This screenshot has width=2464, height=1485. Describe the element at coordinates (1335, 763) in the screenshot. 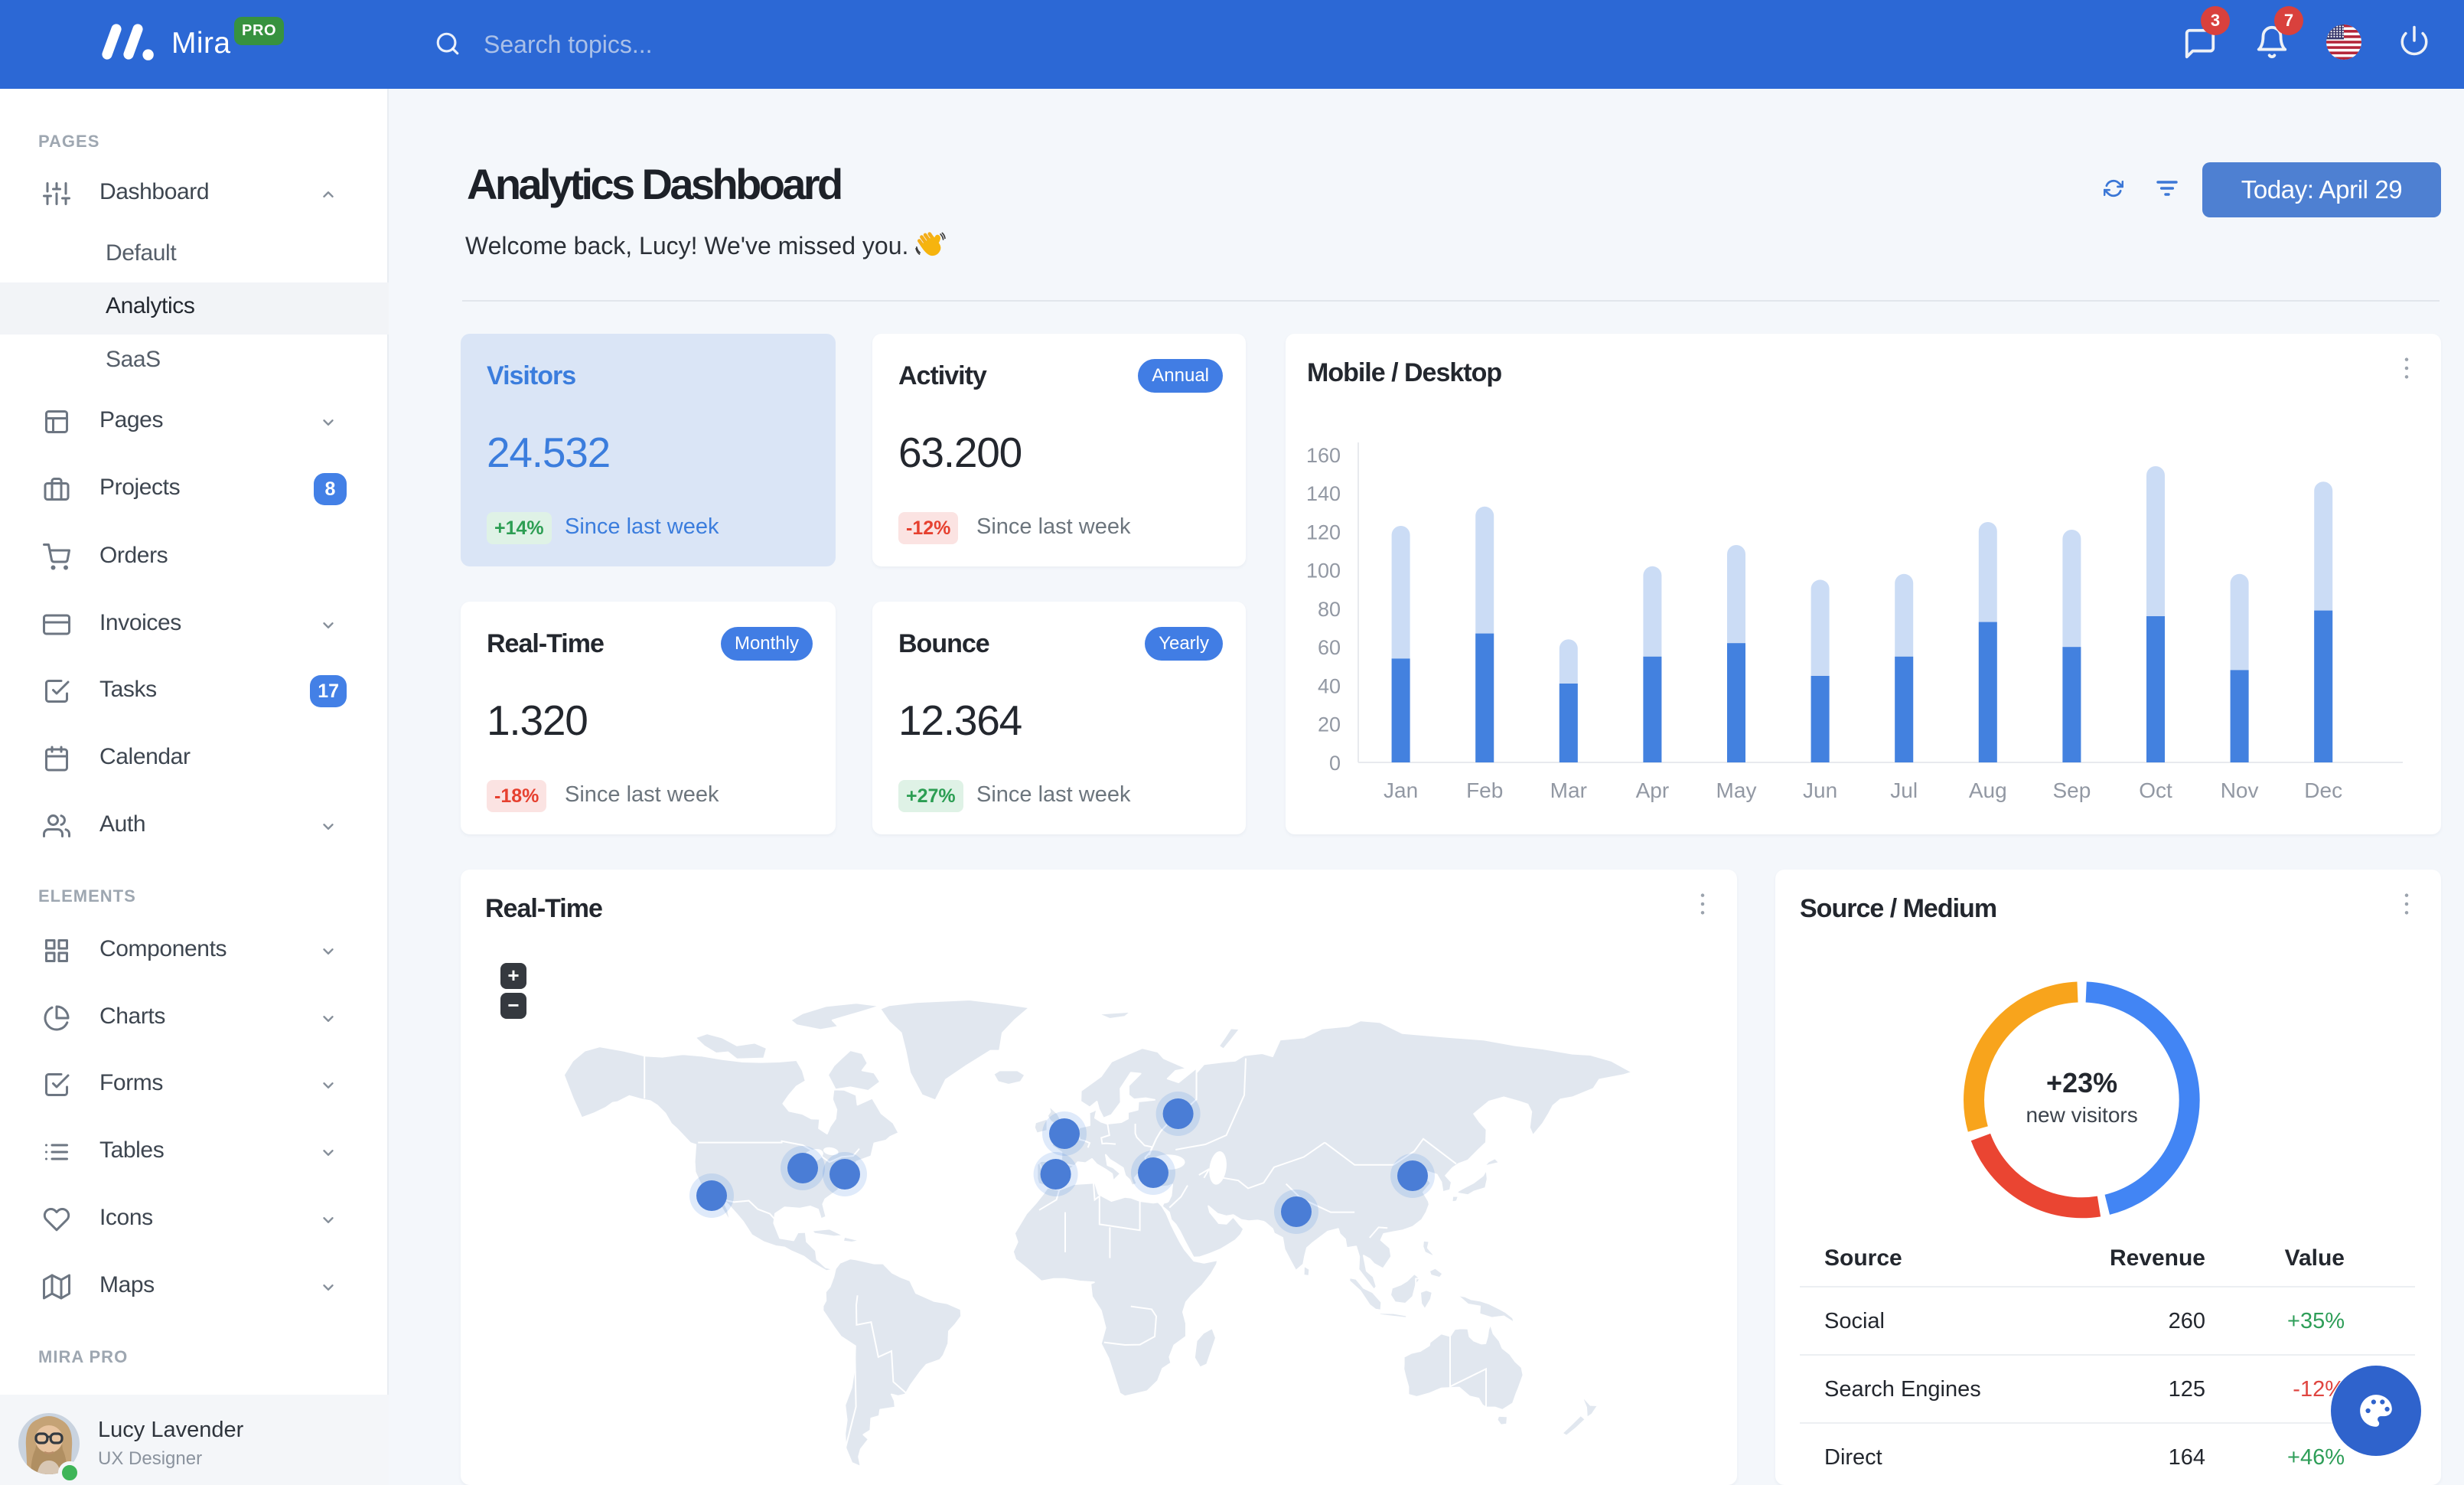

I see `svg-text: 0` at that location.